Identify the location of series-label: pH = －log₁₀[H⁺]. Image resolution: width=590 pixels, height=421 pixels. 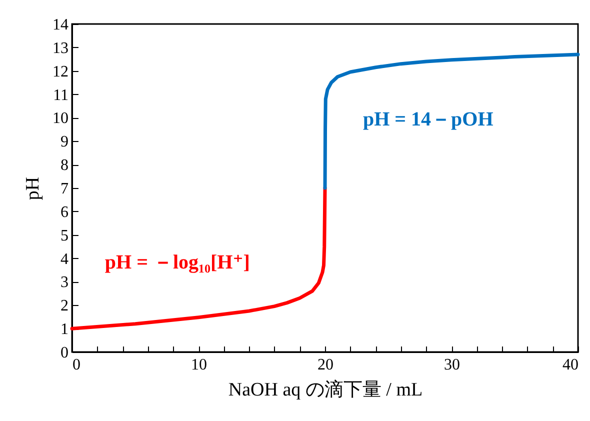
(177, 262).